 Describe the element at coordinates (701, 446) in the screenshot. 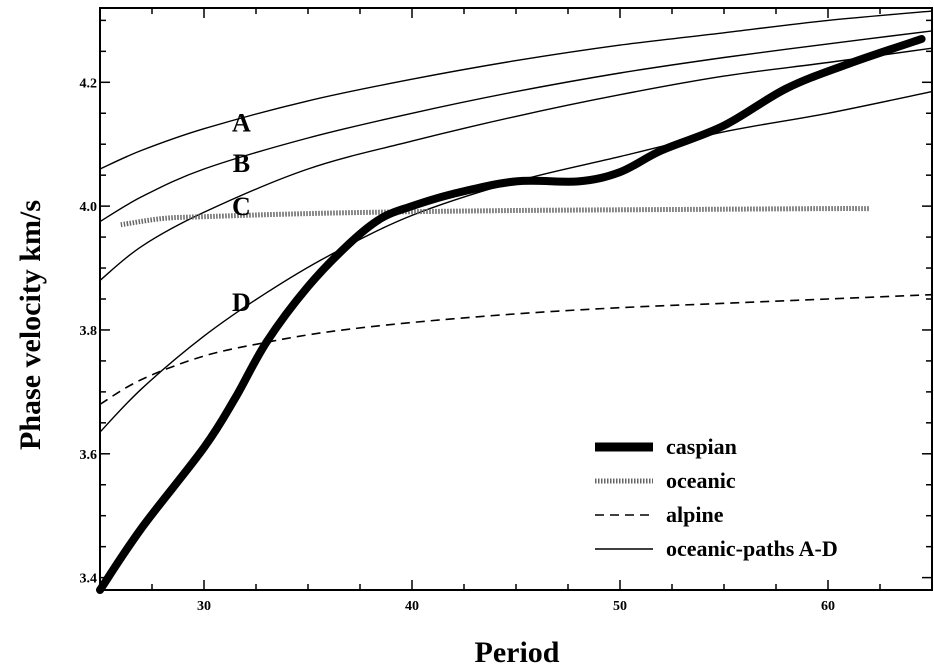

I see `legend-label: caspian` at that location.